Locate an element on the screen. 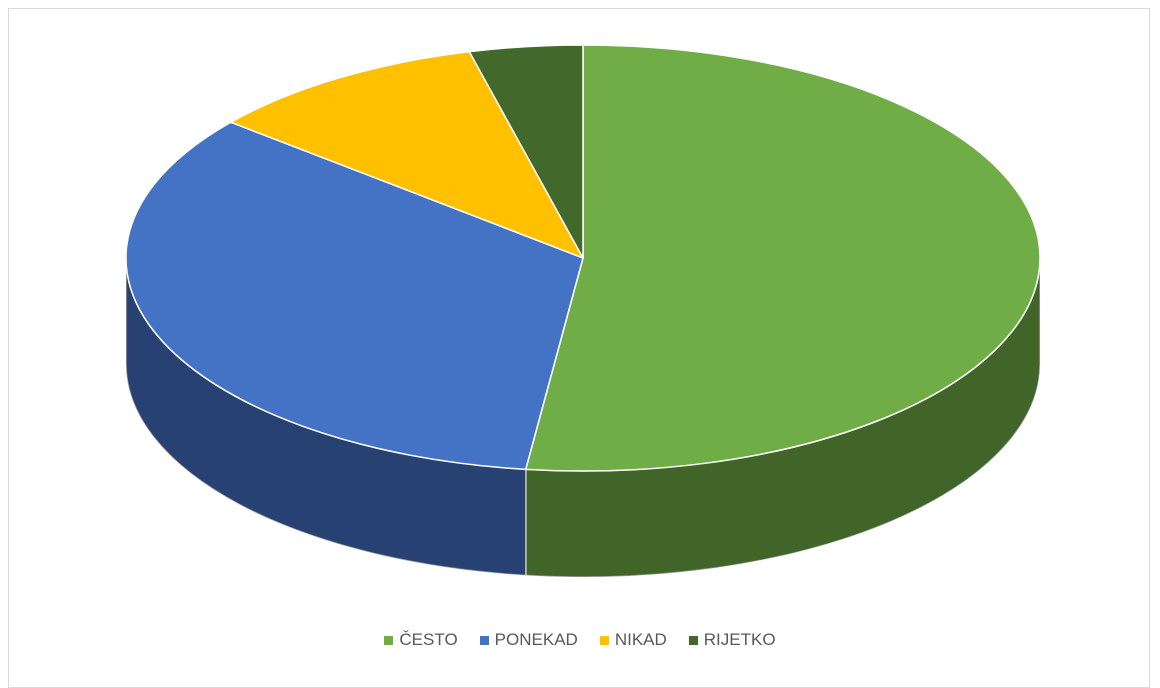 The height and width of the screenshot is (688, 1160). legend-item: NIKAD is located at coordinates (633, 640).